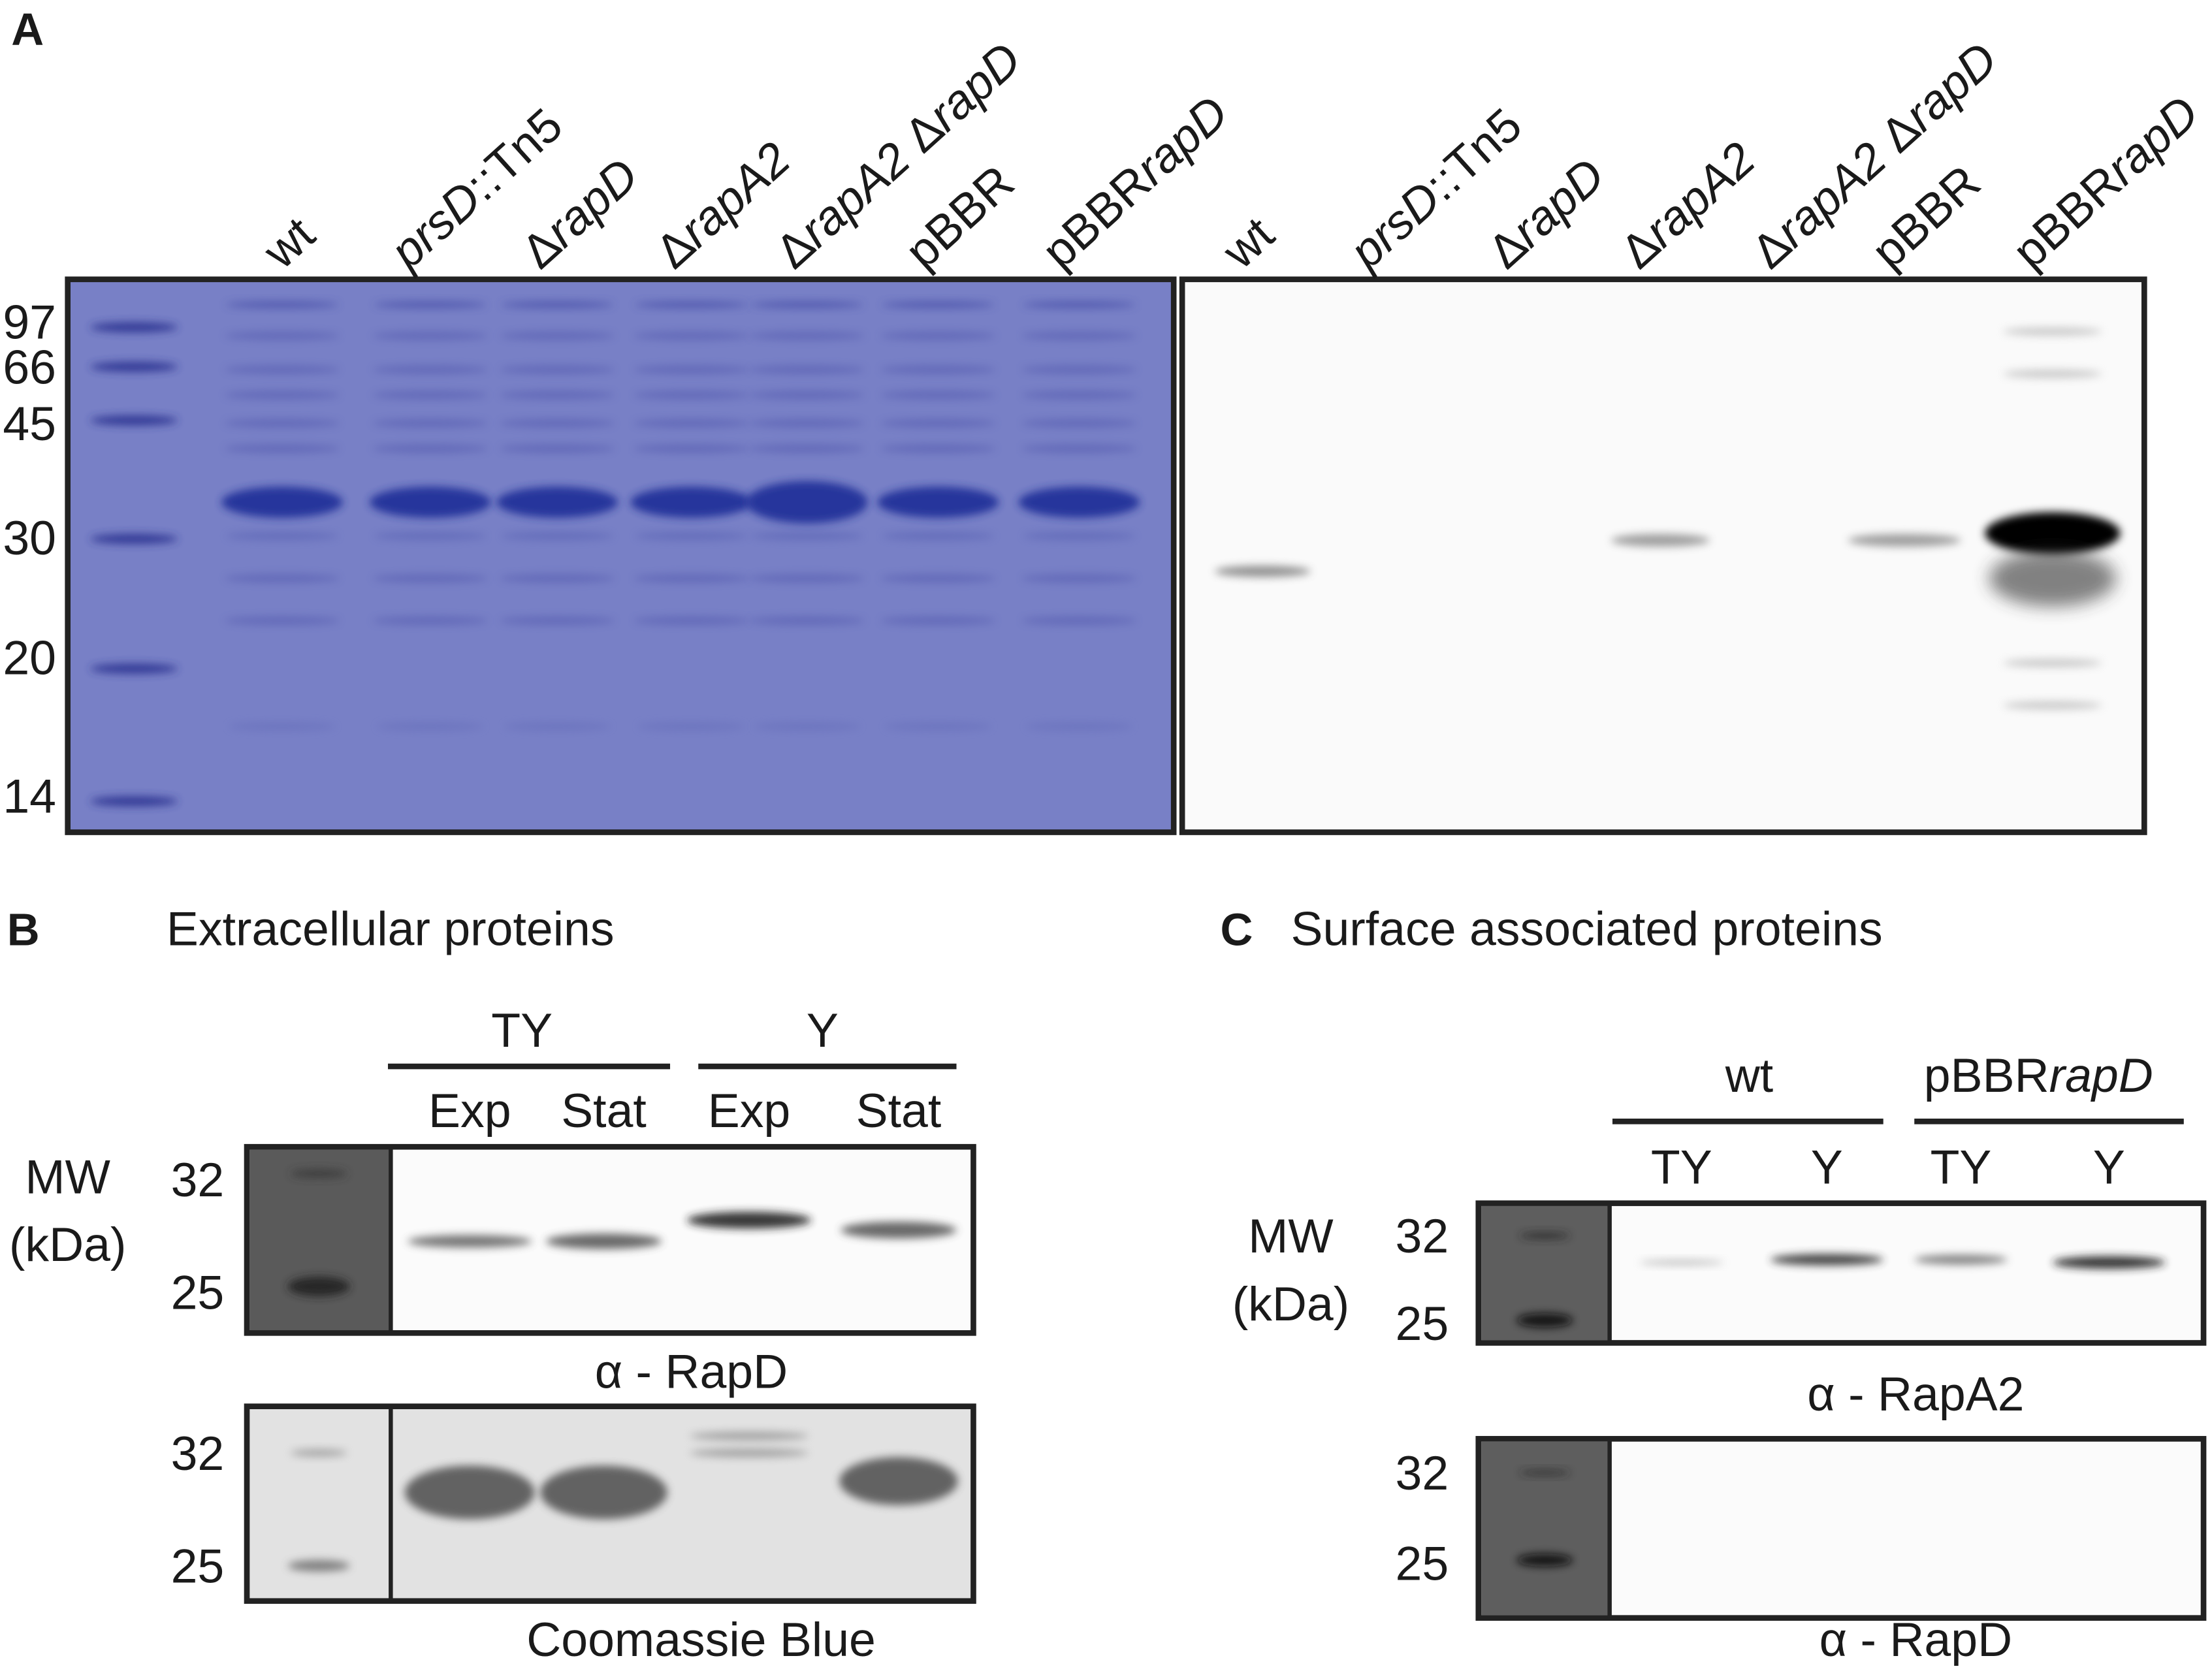  Describe the element at coordinates (1663, 555) in the screenshot. I see `western-blot` at that location.